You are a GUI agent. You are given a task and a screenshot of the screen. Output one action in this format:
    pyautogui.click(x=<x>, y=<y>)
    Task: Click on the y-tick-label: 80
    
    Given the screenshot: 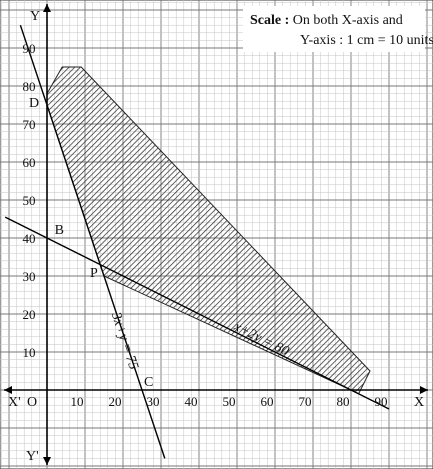 What is the action you would take?
    pyautogui.click(x=29, y=86)
    